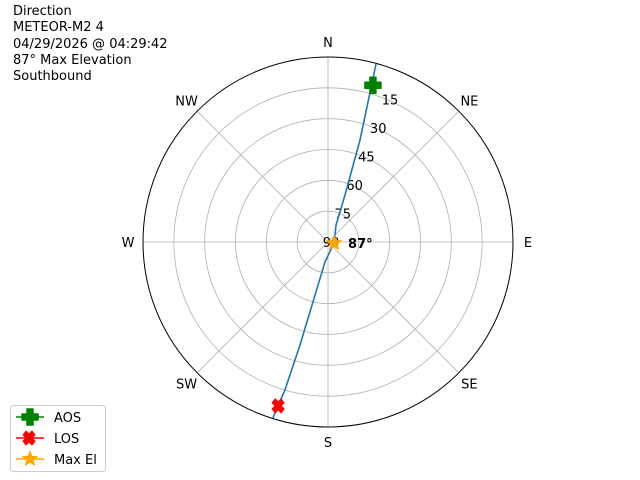 This screenshot has width=640, height=480. I want to click on legend-label: AOS, so click(67, 418).